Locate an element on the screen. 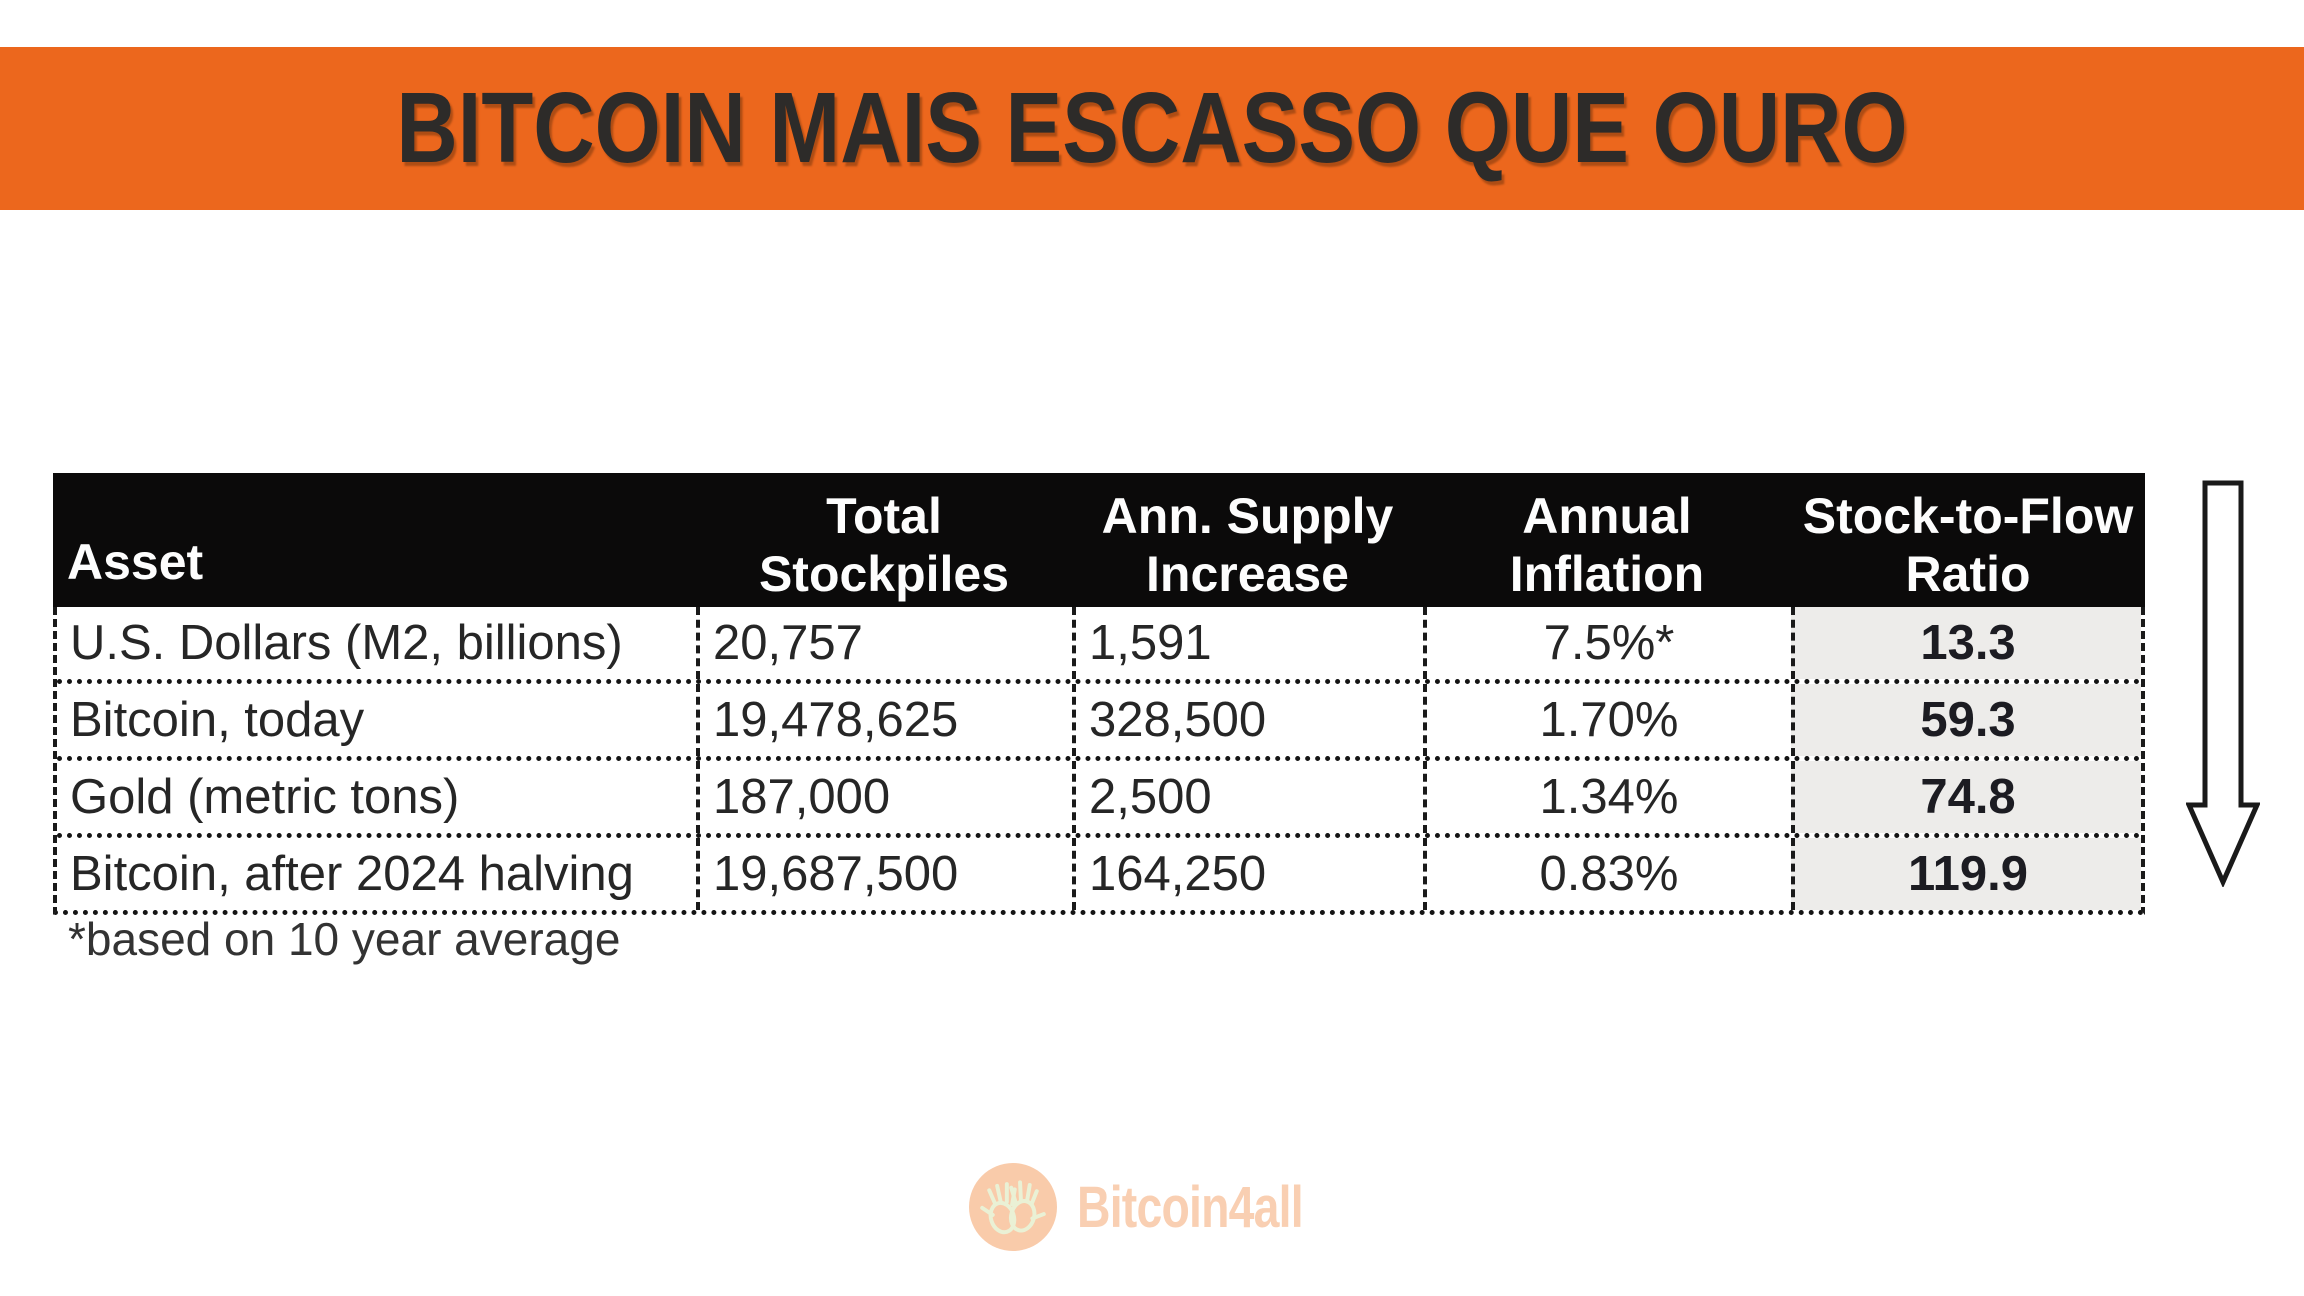 The height and width of the screenshot is (1296, 2304). cell-total-stockpiles: 20,757 is located at coordinates (884, 643).